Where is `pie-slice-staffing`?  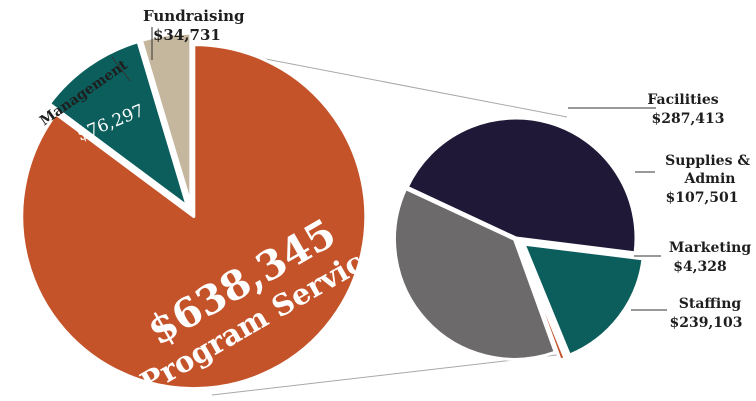 pie-slice-staffing is located at coordinates (475, 274).